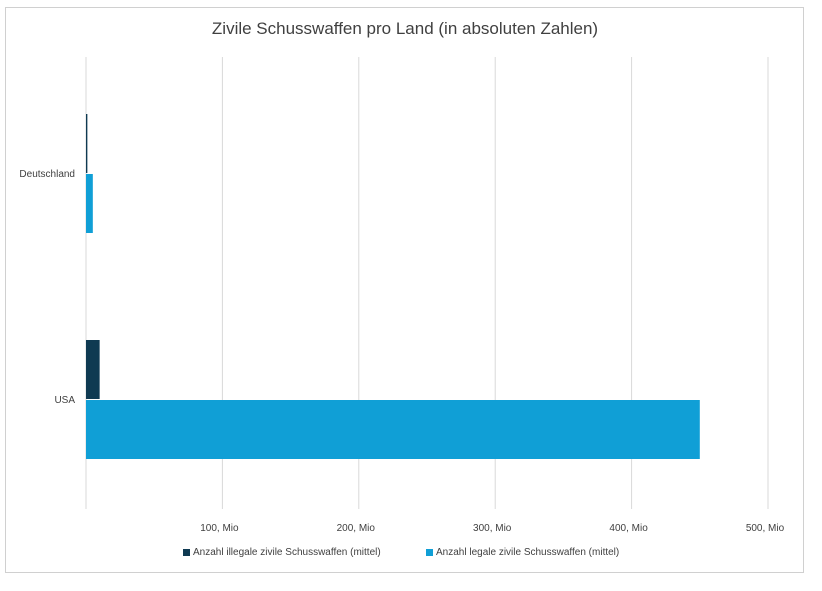 This screenshot has width=822, height=591. I want to click on x-tick-label: 500, Mio, so click(765, 528).